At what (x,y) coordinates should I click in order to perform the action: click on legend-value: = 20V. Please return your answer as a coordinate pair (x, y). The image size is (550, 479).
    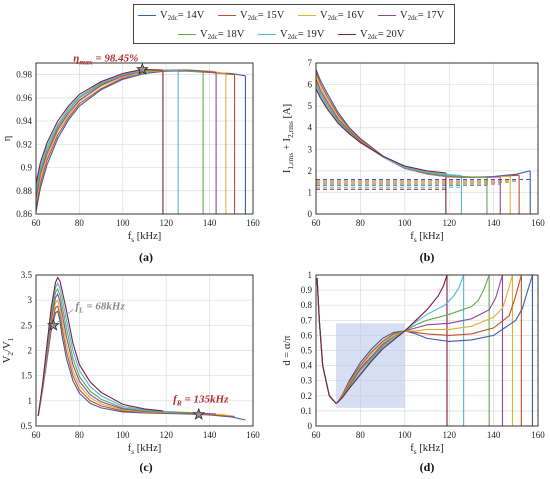
    Looking at the image, I should click on (391, 34).